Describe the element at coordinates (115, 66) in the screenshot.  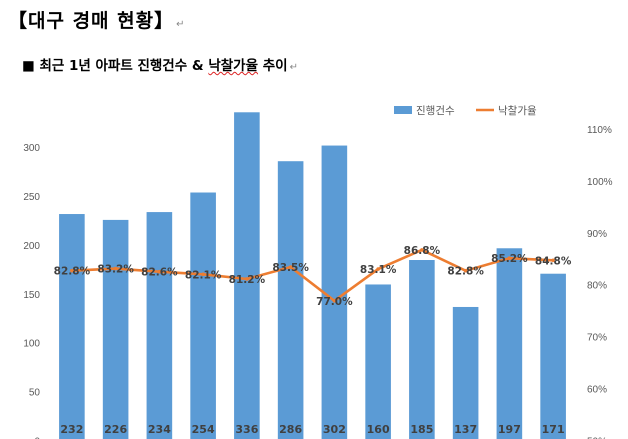
I see `subtitle-prefix: ■ 최근 1년 아파트 진행건수 &` at that location.